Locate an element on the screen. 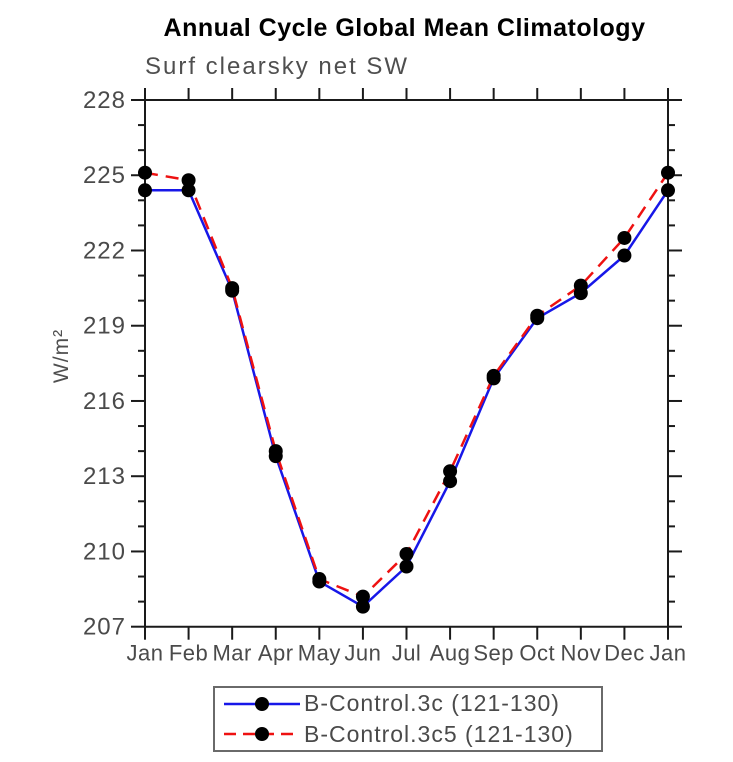 This screenshot has width=733, height=762. svg-text: 216 is located at coordinates (104, 401).